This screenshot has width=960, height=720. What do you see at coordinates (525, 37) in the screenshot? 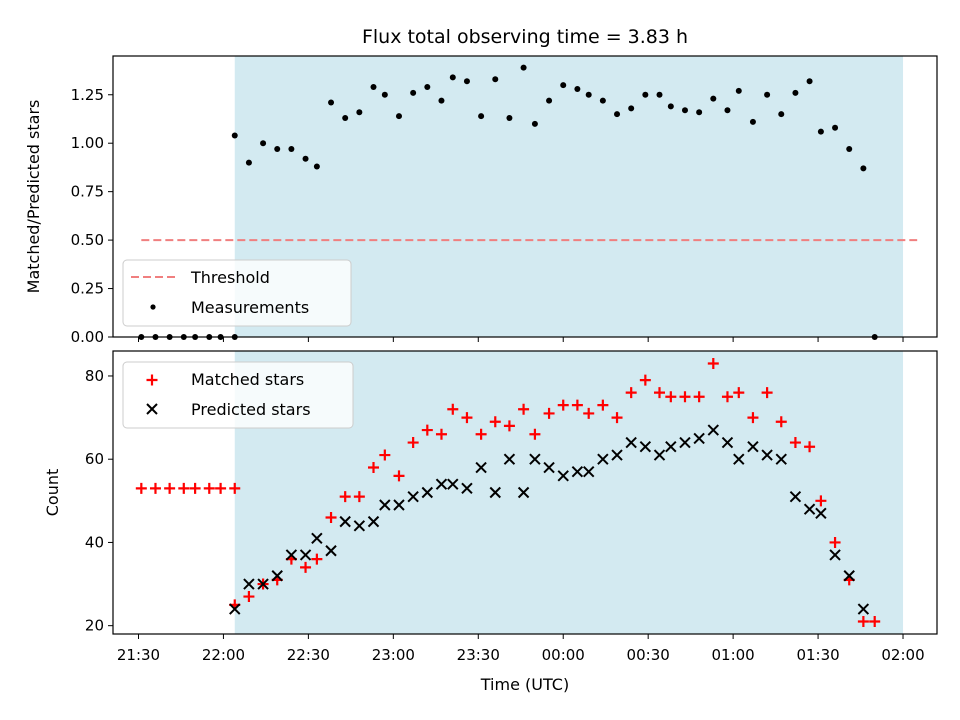
I see `chart-title: Flux total observing time = 3.83 h` at bounding box center [525, 37].